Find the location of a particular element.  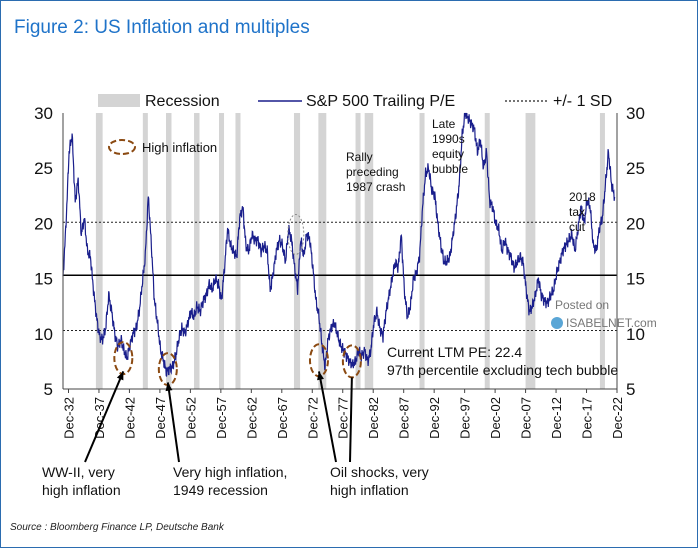

x-tick-Dec-22: Dec-22 is located at coordinates (617, 418).